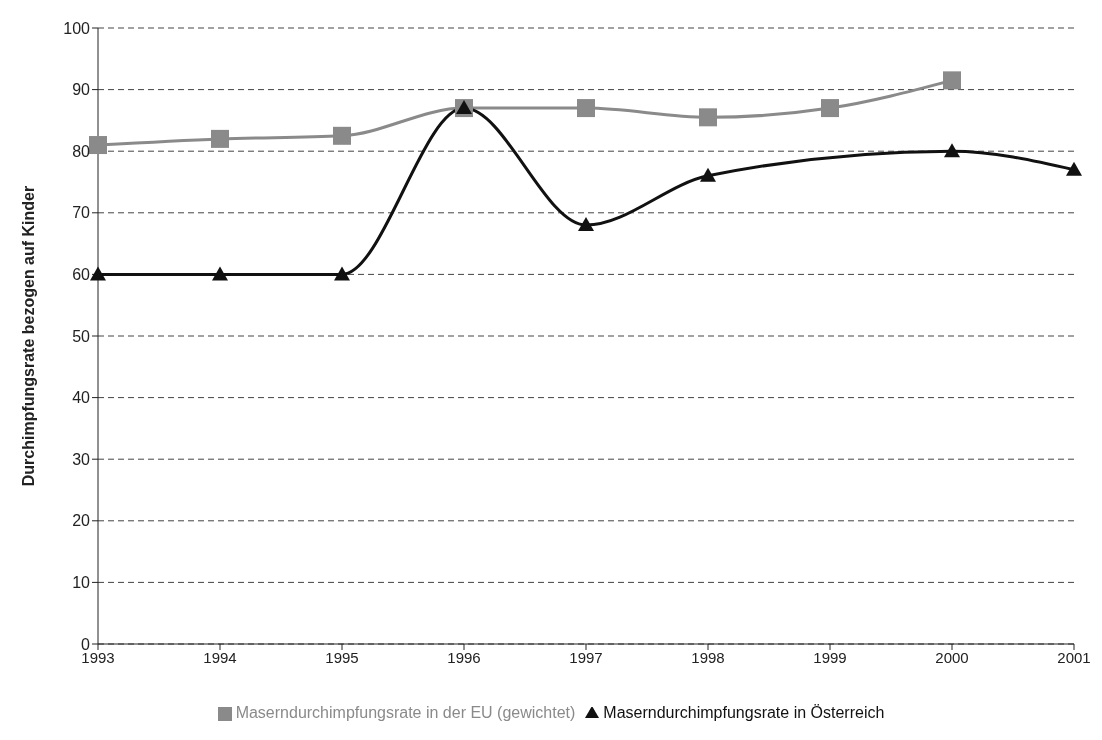 The width and height of the screenshot is (1102, 740). Describe the element at coordinates (81, 583) in the screenshot. I see `y-tick-label: 10` at that location.